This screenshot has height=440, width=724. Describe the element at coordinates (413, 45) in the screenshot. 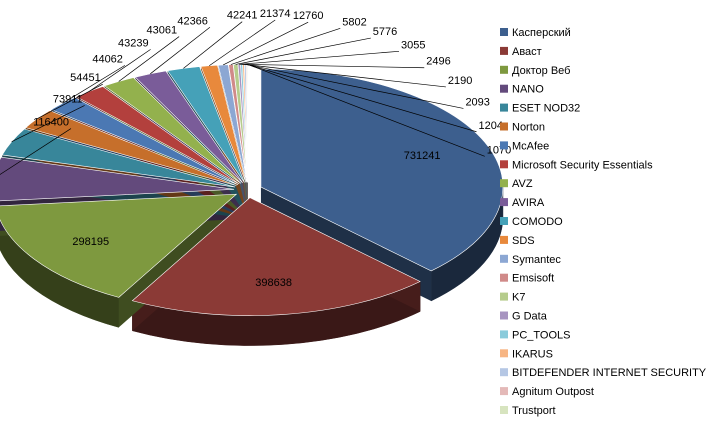

I see `data-label: 3055` at that location.